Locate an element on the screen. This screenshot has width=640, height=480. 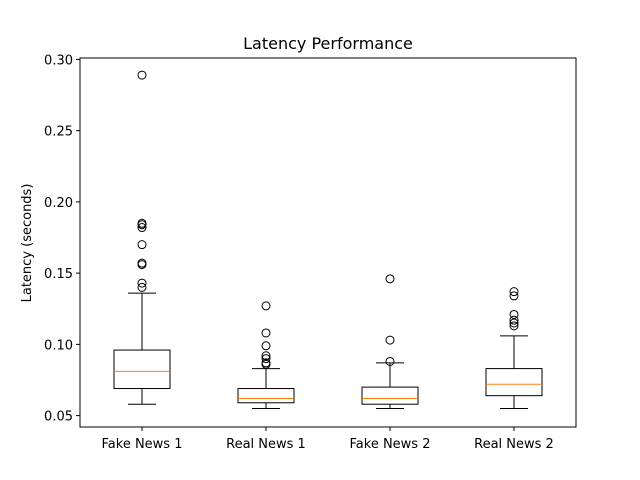
x-tick-label: Fake News 1 is located at coordinates (142, 444).